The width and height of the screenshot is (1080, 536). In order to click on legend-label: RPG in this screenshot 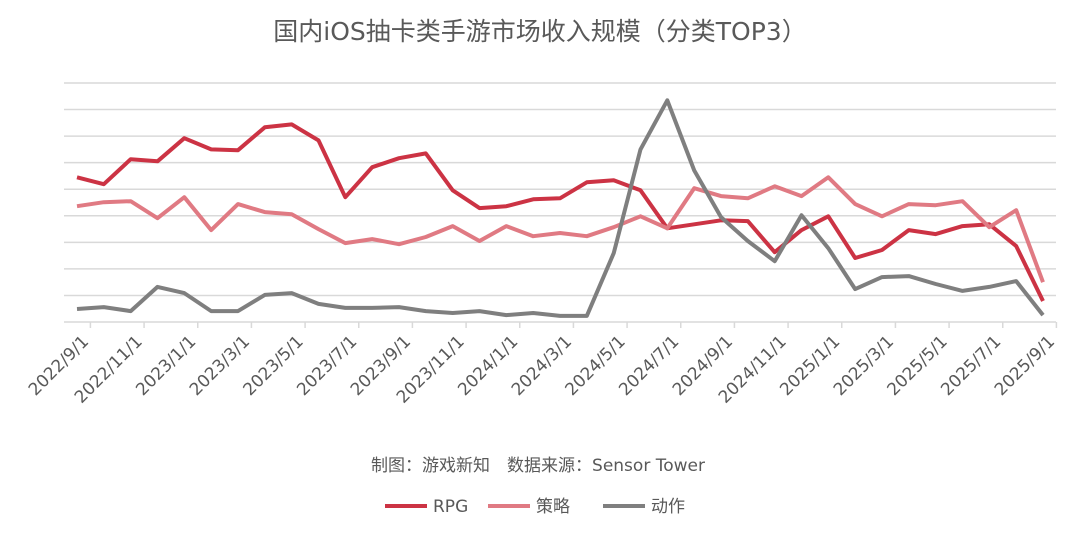, I will do `click(450, 507)`.